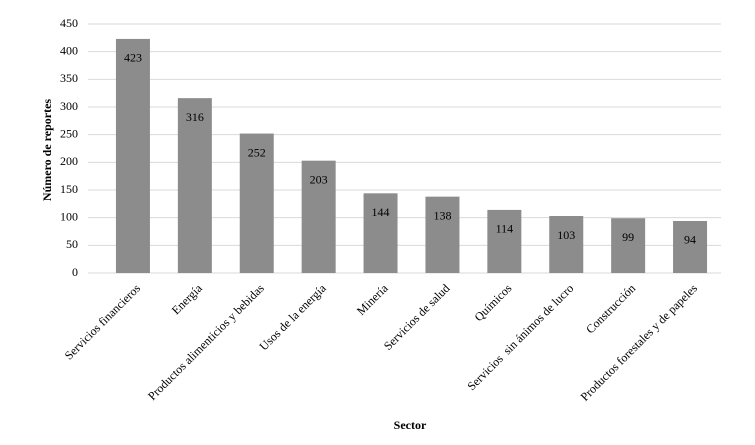 The height and width of the screenshot is (445, 755). I want to click on y-tick-label: 0, so click(75, 272).